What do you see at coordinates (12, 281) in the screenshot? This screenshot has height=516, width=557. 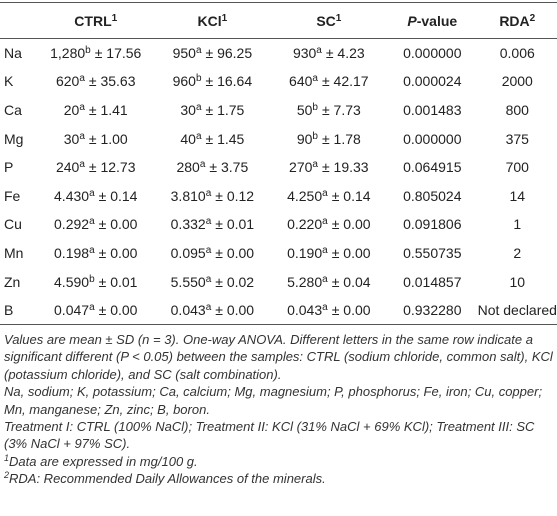 I see `row-label: Zn` at bounding box center [12, 281].